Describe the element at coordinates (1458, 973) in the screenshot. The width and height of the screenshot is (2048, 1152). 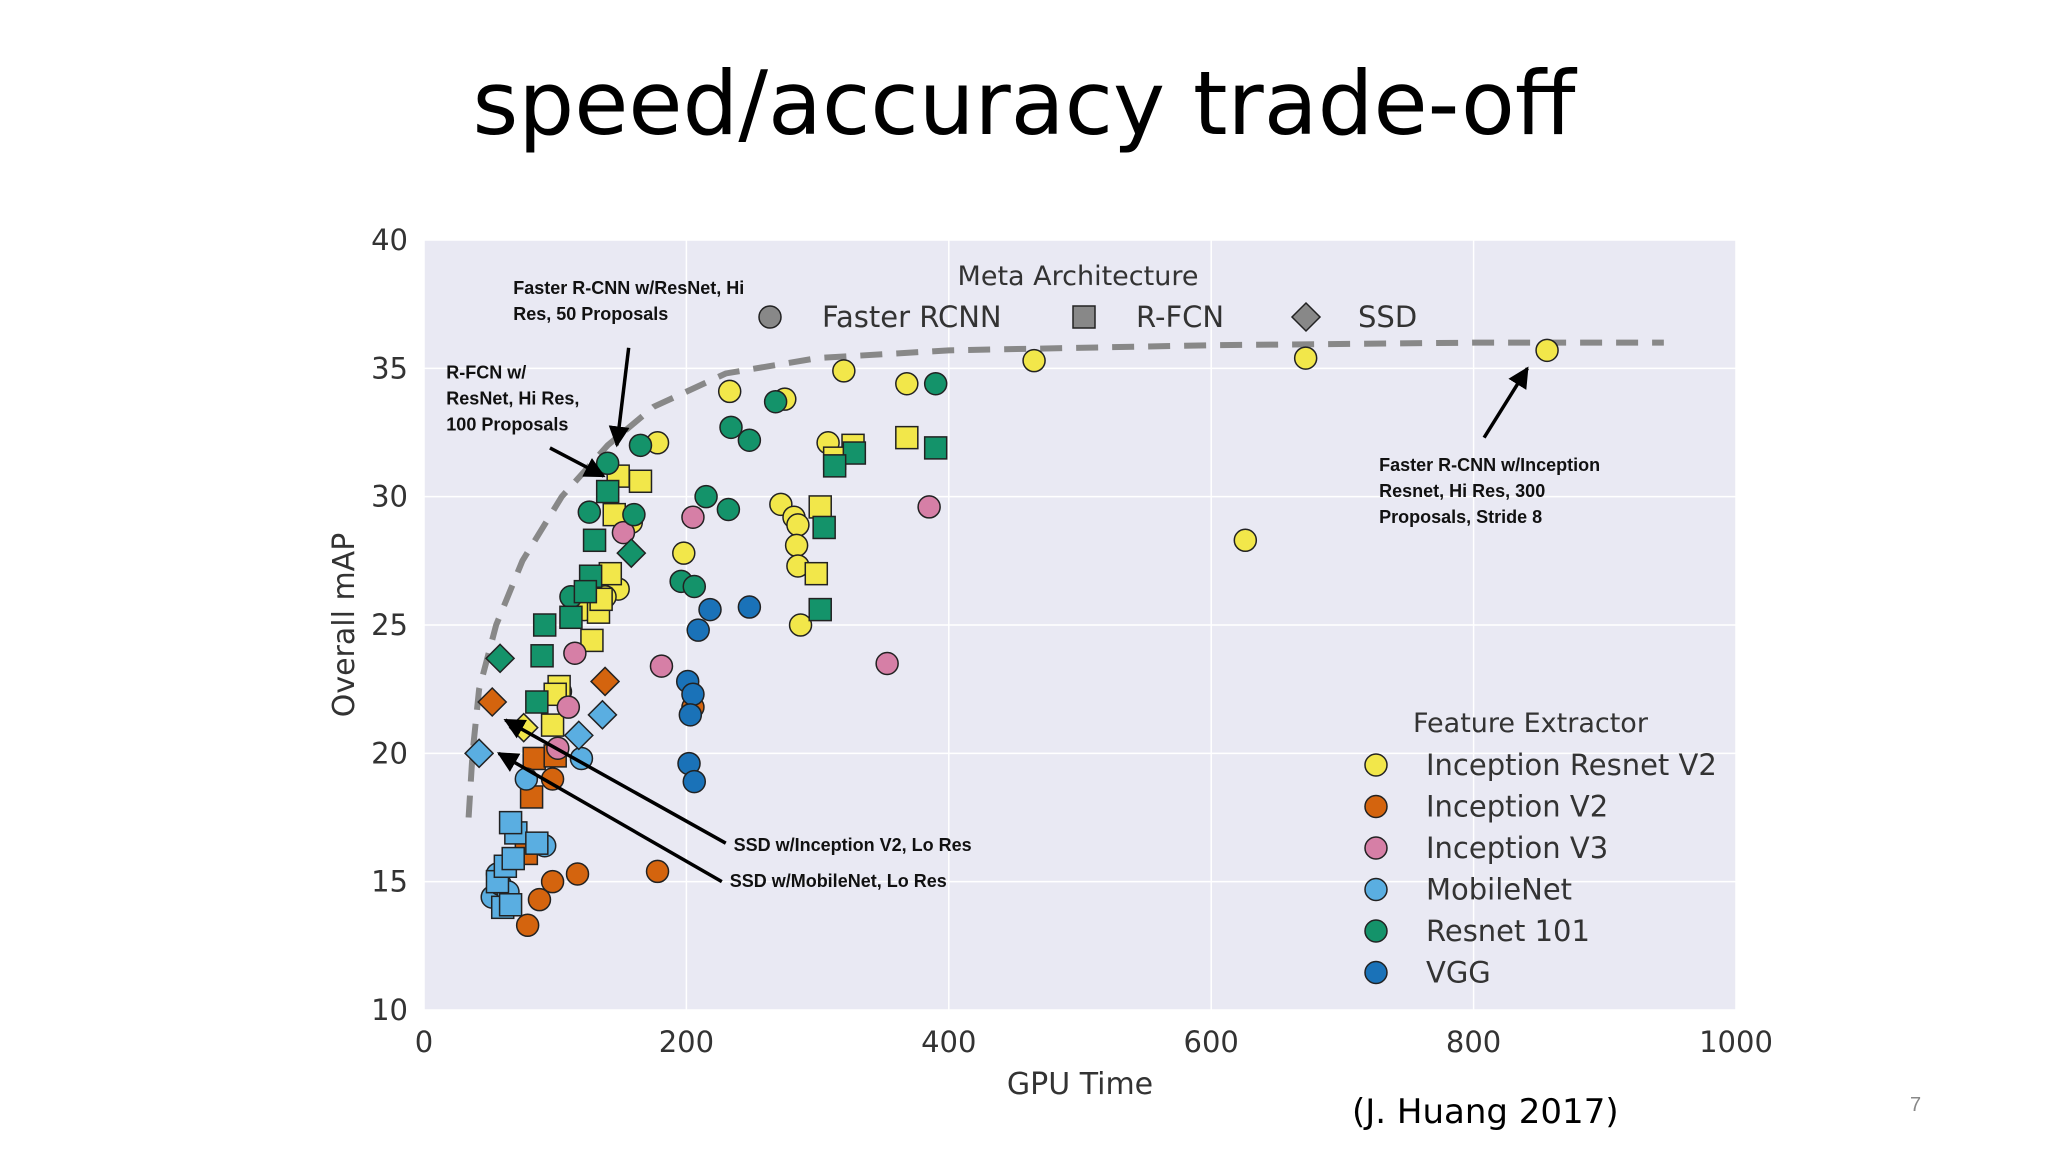
I see `feature-legend-label: VGG` at that location.